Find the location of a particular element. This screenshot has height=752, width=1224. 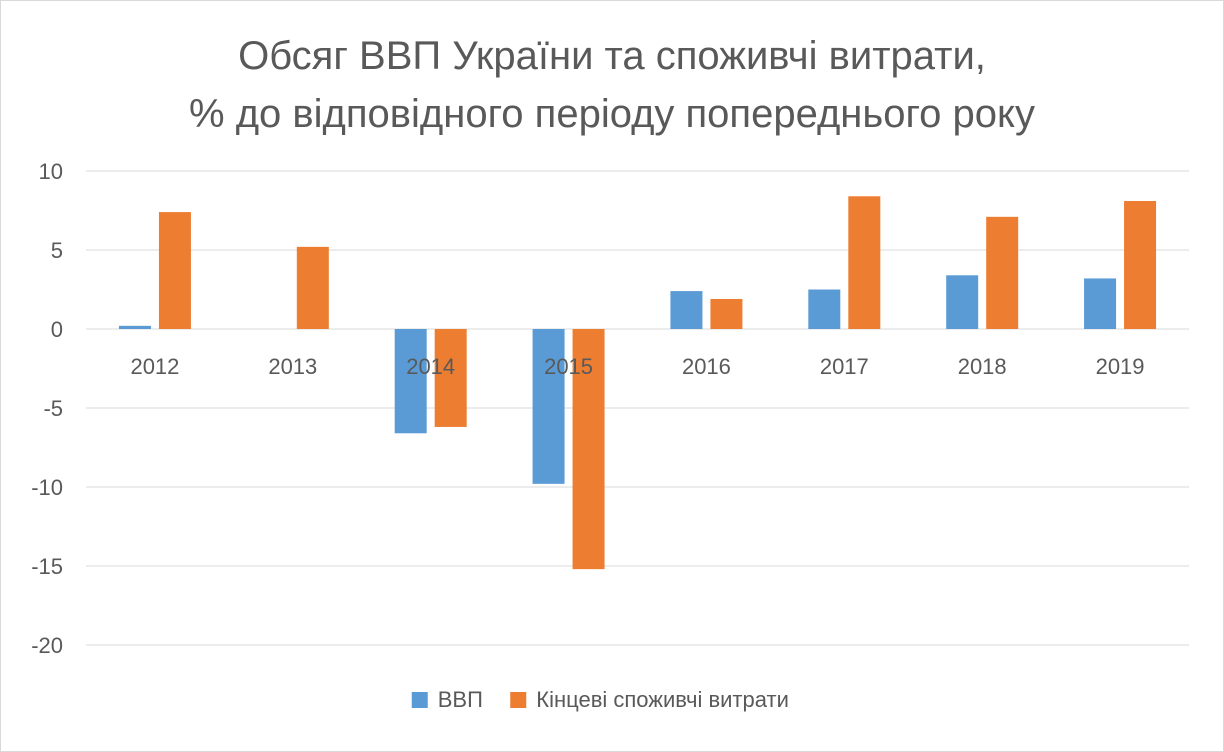

bar-gdp-2019 is located at coordinates (1100, 303).